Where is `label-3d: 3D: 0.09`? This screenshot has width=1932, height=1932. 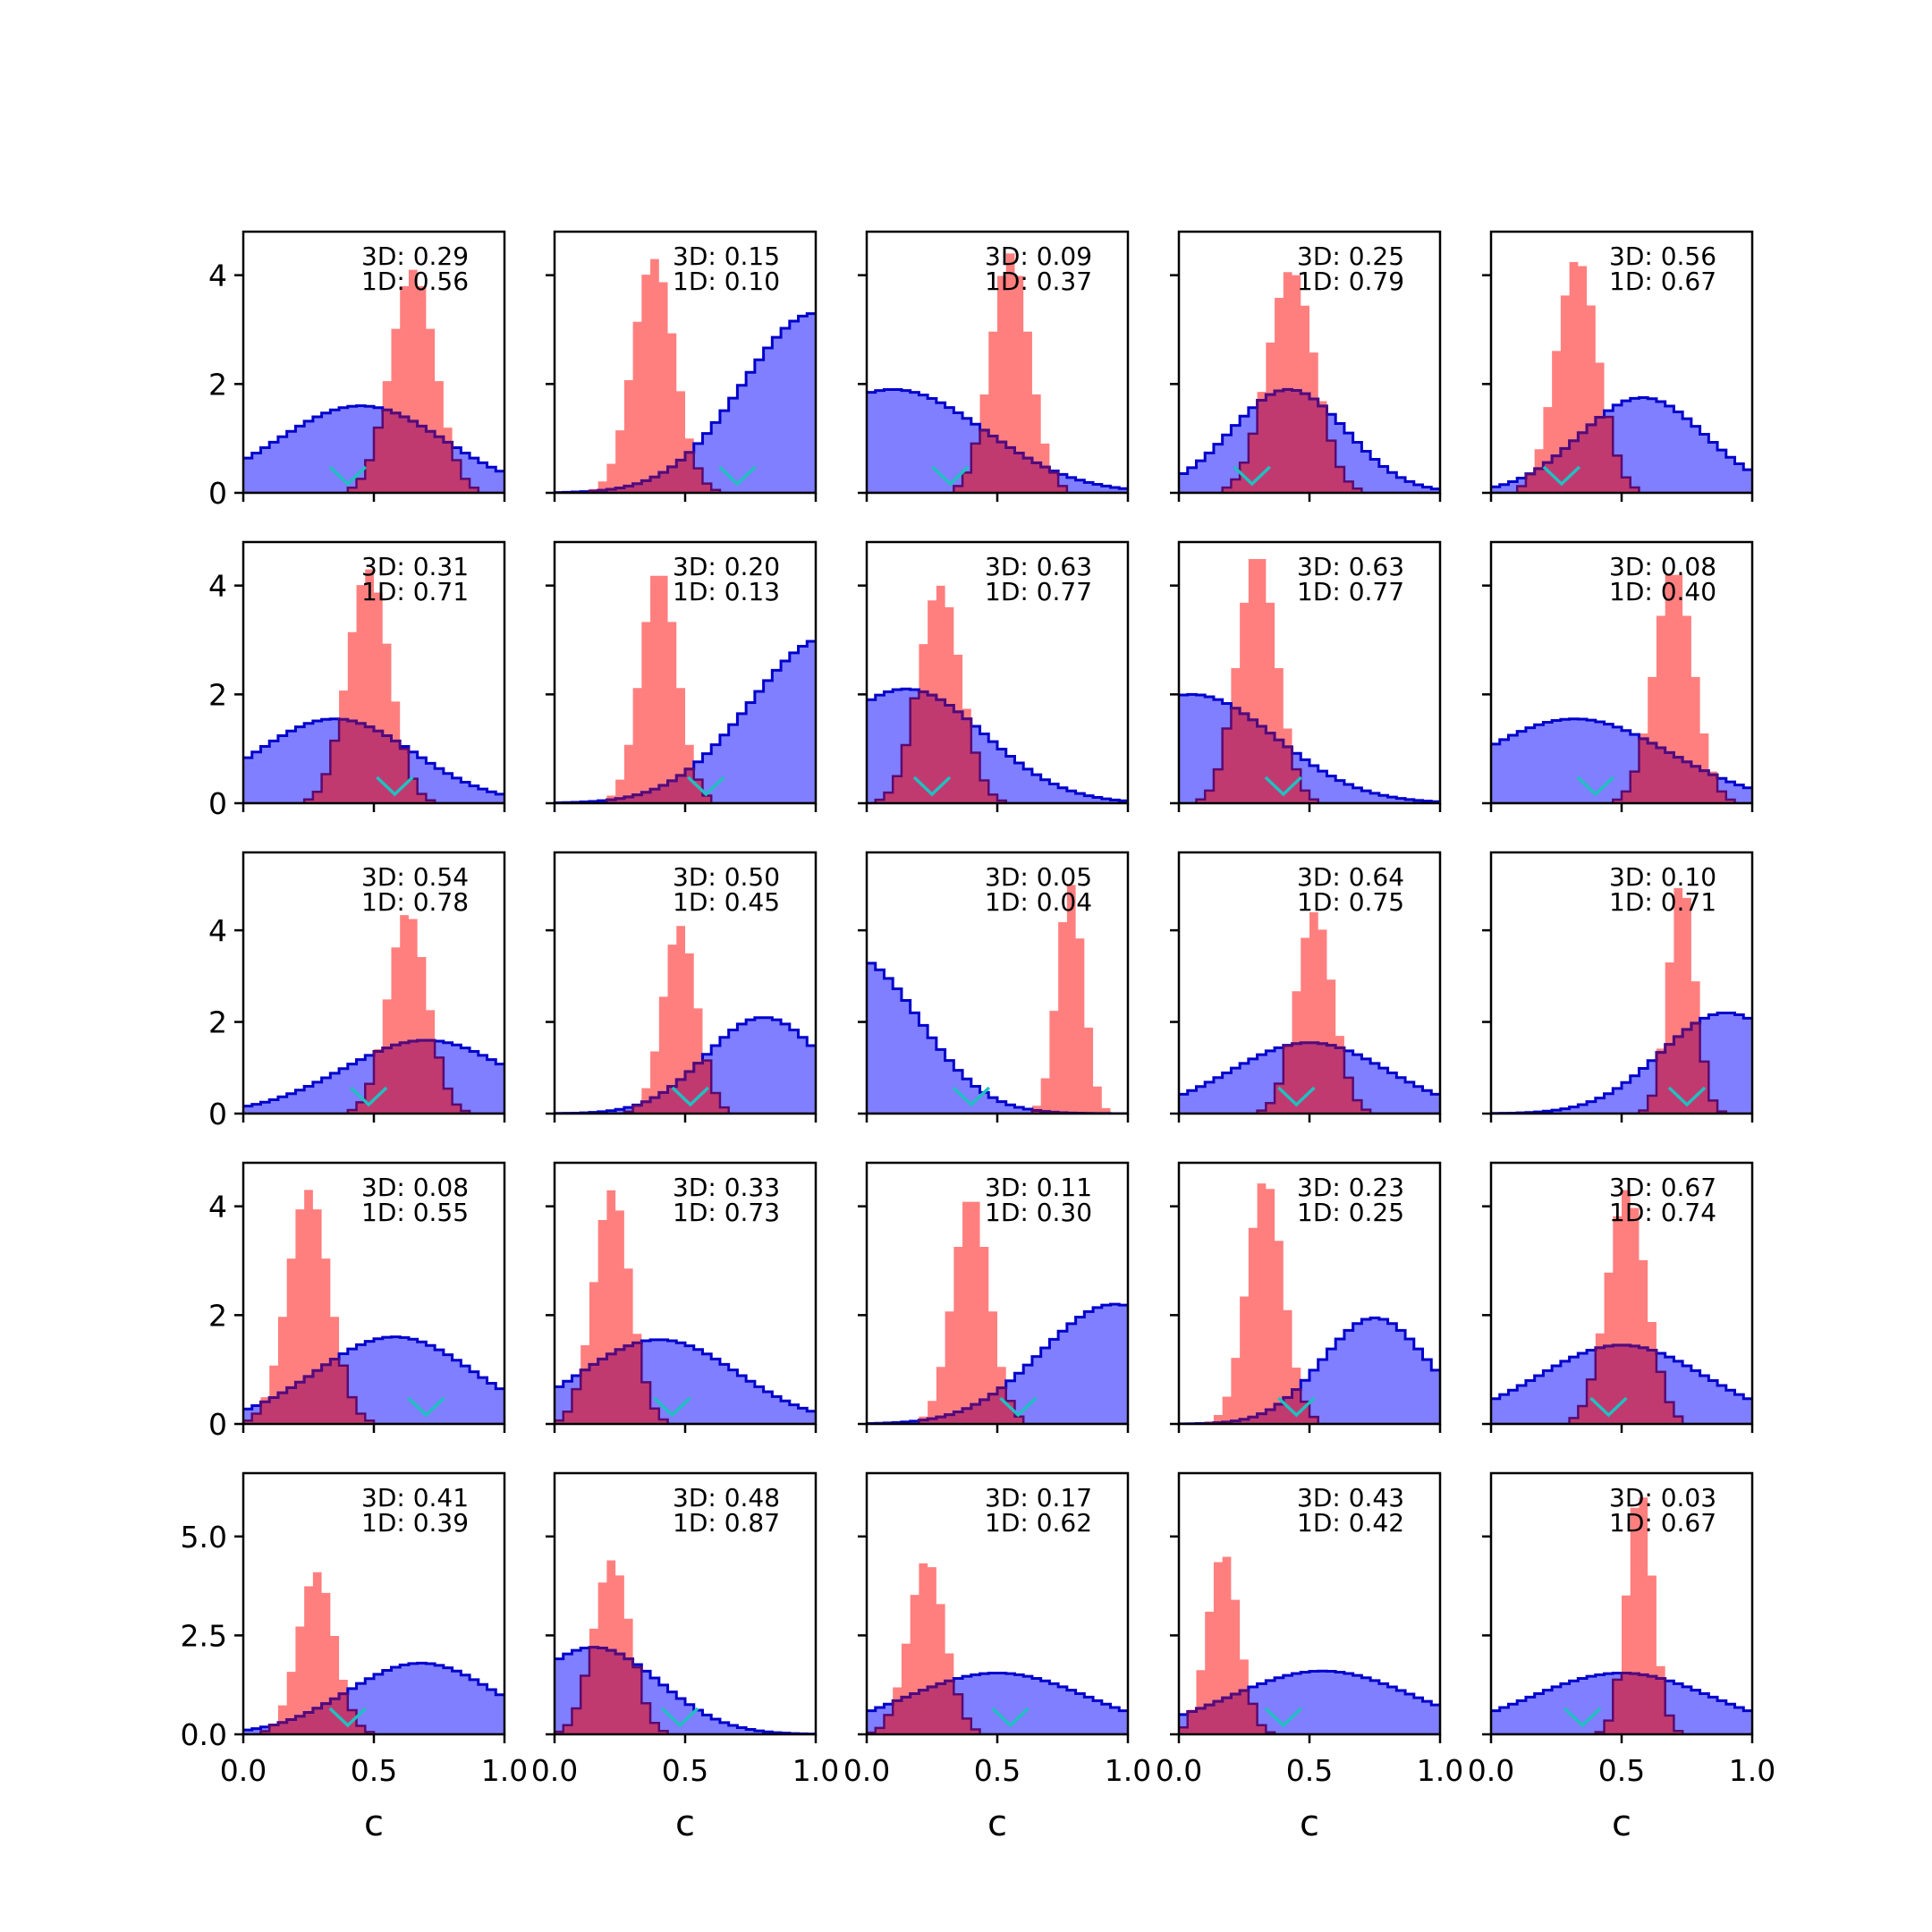 label-3d: 3D: 0.09 is located at coordinates (1038, 256).